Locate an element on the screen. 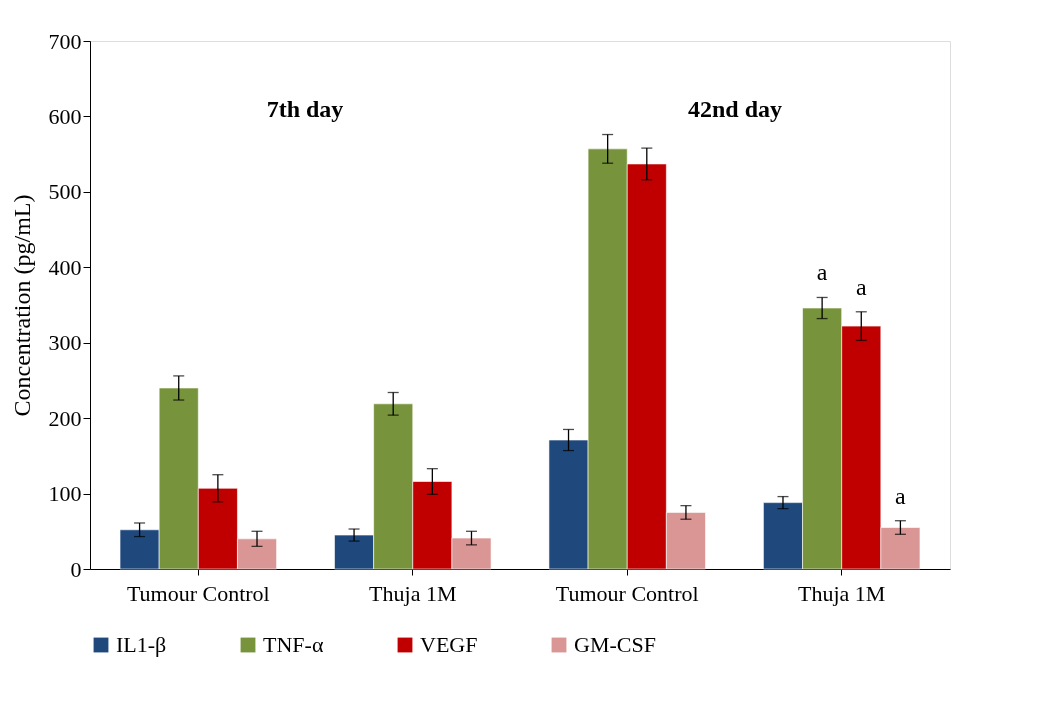 The image size is (1038, 706). y-tick-label: 200 is located at coordinates (65, 418).